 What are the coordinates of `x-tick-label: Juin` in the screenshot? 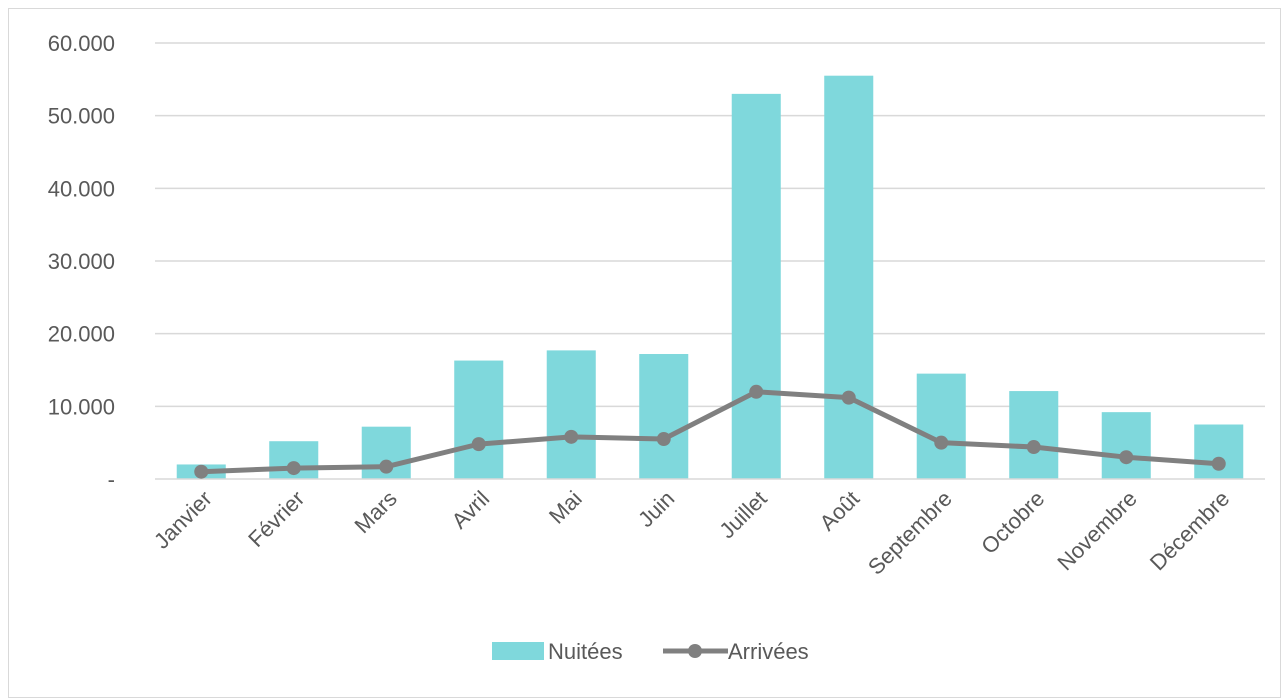 It's located at (656, 509).